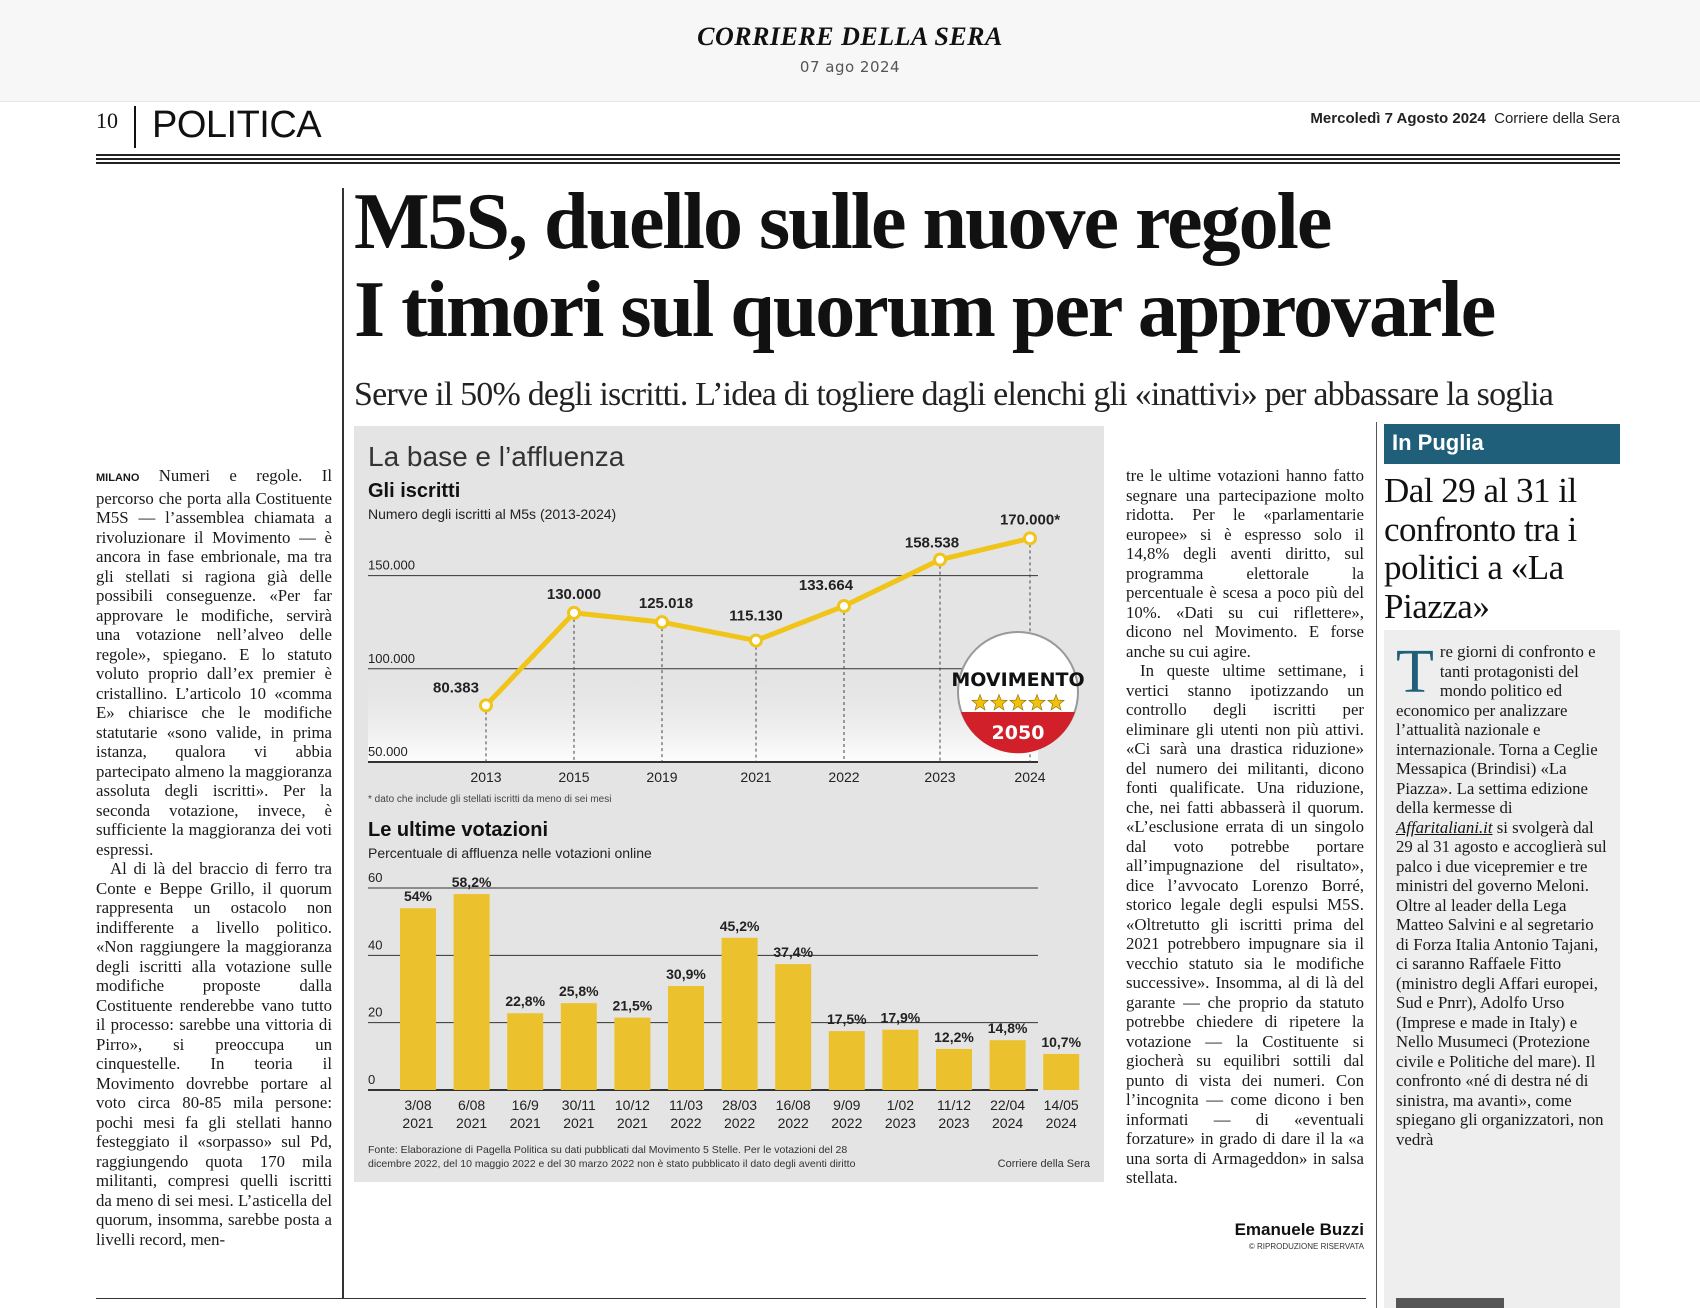 This screenshot has height=1308, width=1700. Describe the element at coordinates (1398, 118) in the screenshot. I see `dateline-date: Mercoledì 7 Agosto 2024` at that location.